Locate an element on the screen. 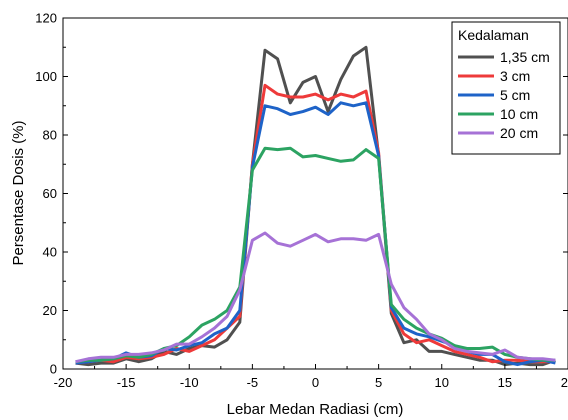 This screenshot has height=420, width=568. x-tick-label: 10 is located at coordinates (442, 382).